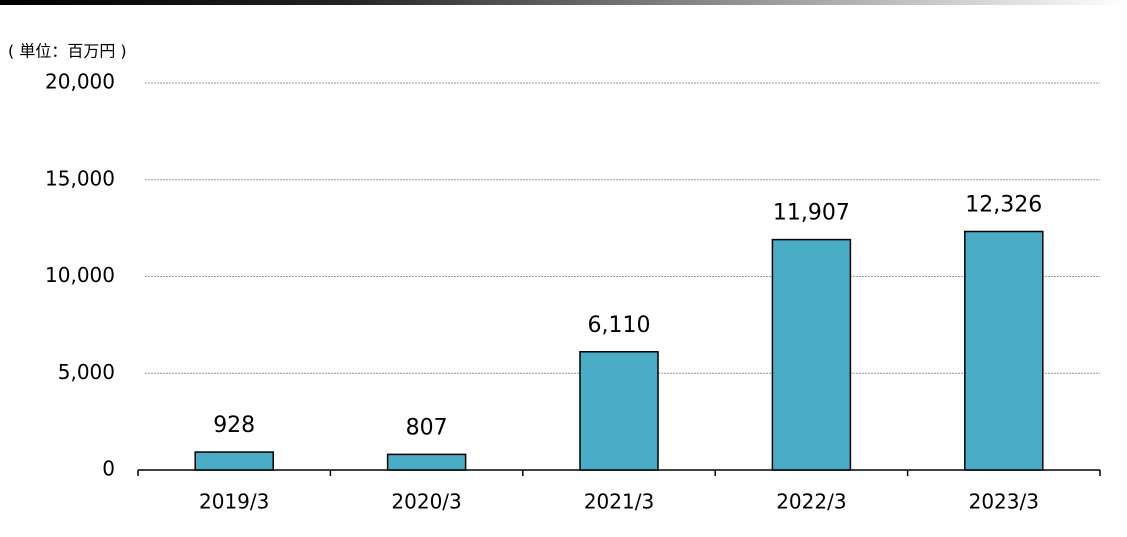  Describe the element at coordinates (426, 502) in the screenshot. I see `x-tick-label: 2020/3` at that location.